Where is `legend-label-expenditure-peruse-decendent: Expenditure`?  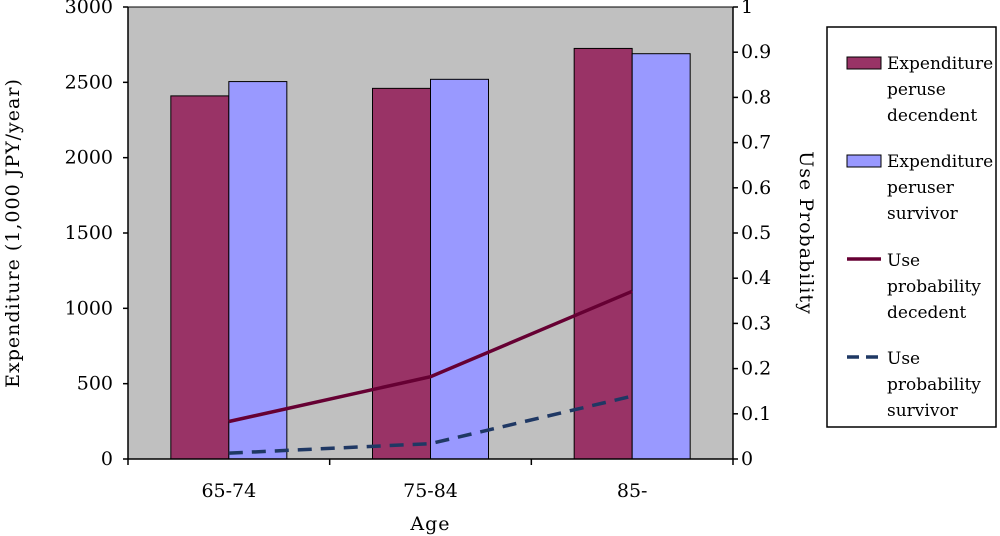 legend-label-expenditure-peruse-decendent: Expenditure is located at coordinates (940, 64).